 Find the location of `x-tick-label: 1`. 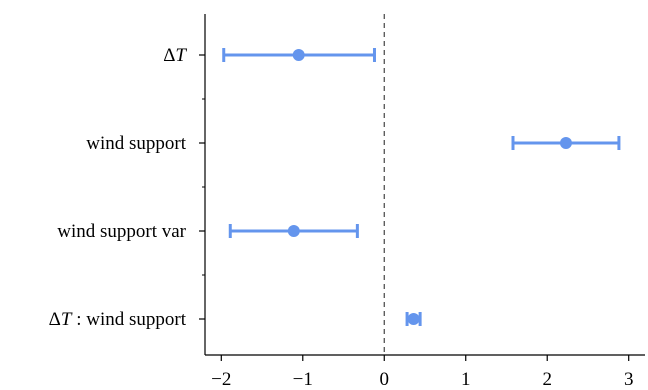

x-tick-label: 1 is located at coordinates (466, 379).